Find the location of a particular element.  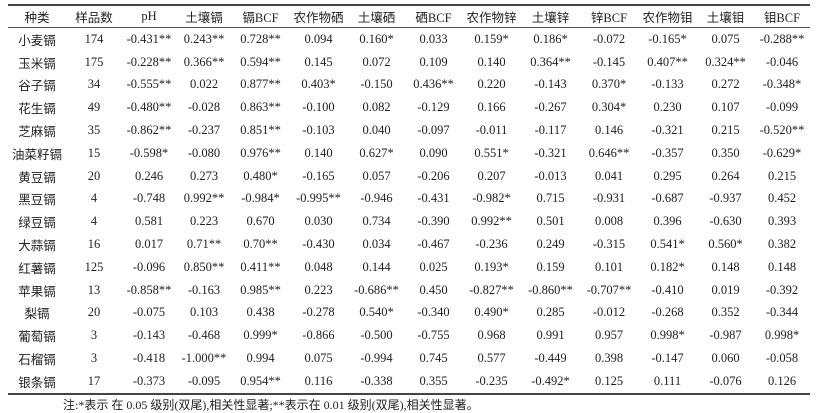

table-cell: 0.728** is located at coordinates (260, 38).